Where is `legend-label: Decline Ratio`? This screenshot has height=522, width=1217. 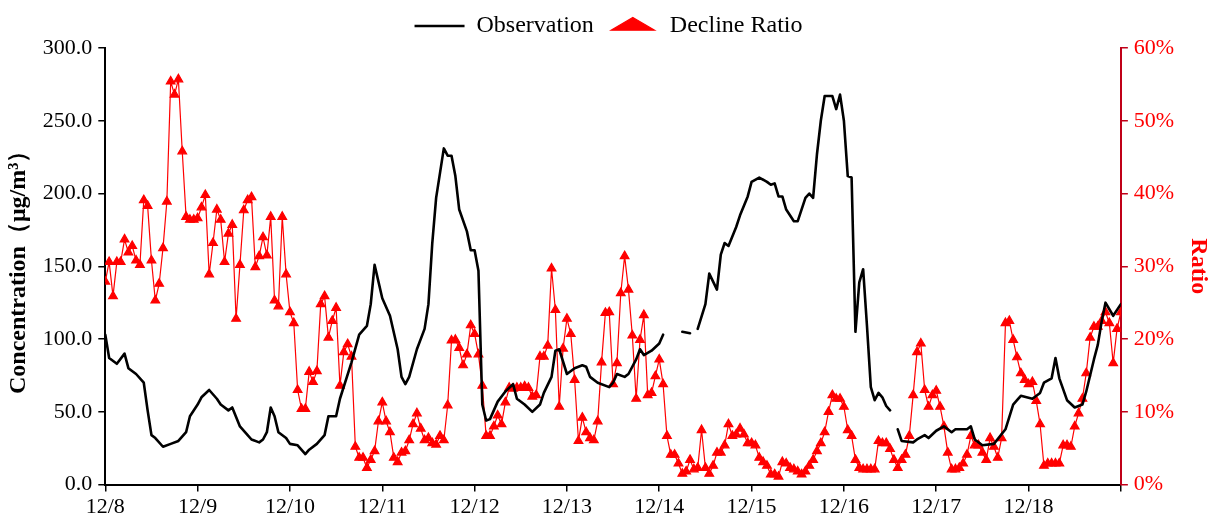
legend-label: Decline Ratio is located at coordinates (736, 24).